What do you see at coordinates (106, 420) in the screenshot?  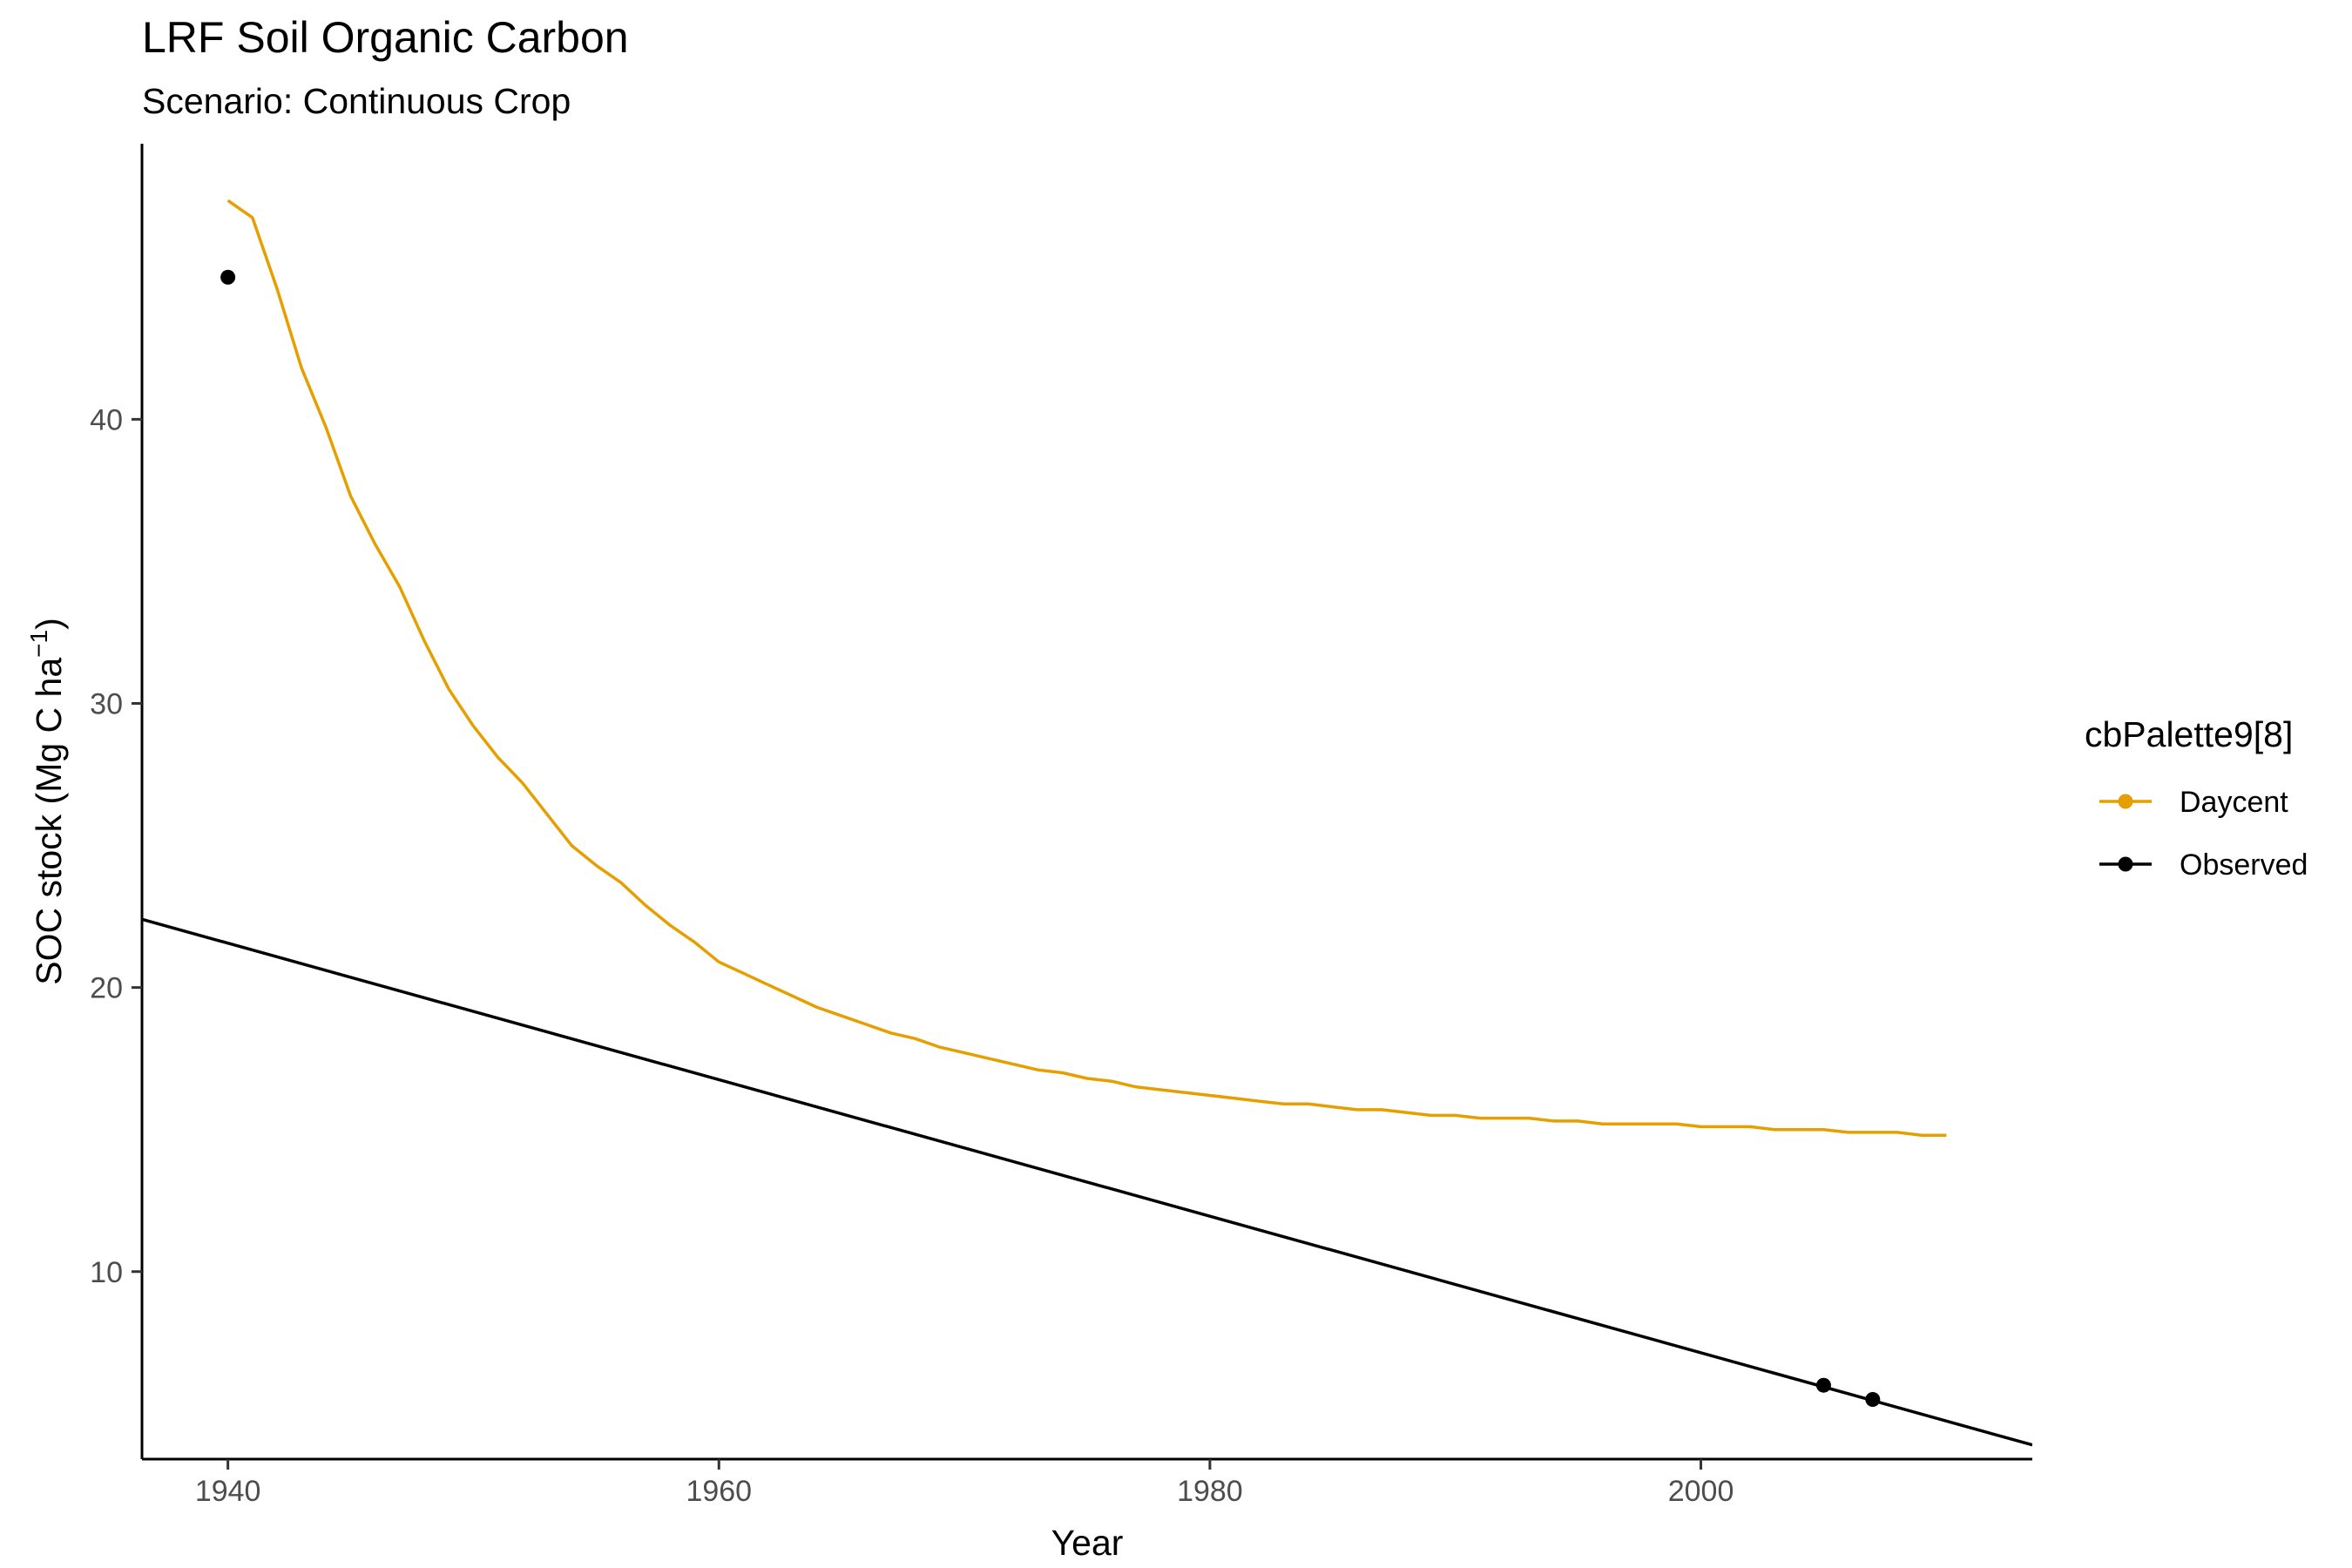 I see `y-tick-label: 40` at bounding box center [106, 420].